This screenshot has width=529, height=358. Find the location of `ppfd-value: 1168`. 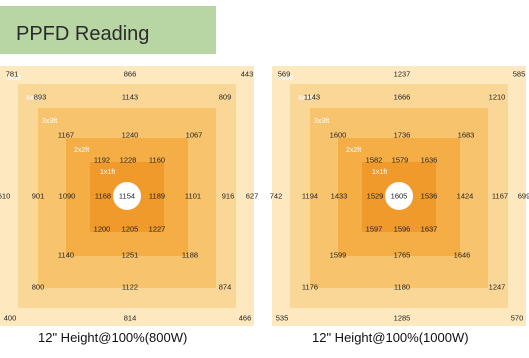

ppfd-value: 1168 is located at coordinates (103, 196).